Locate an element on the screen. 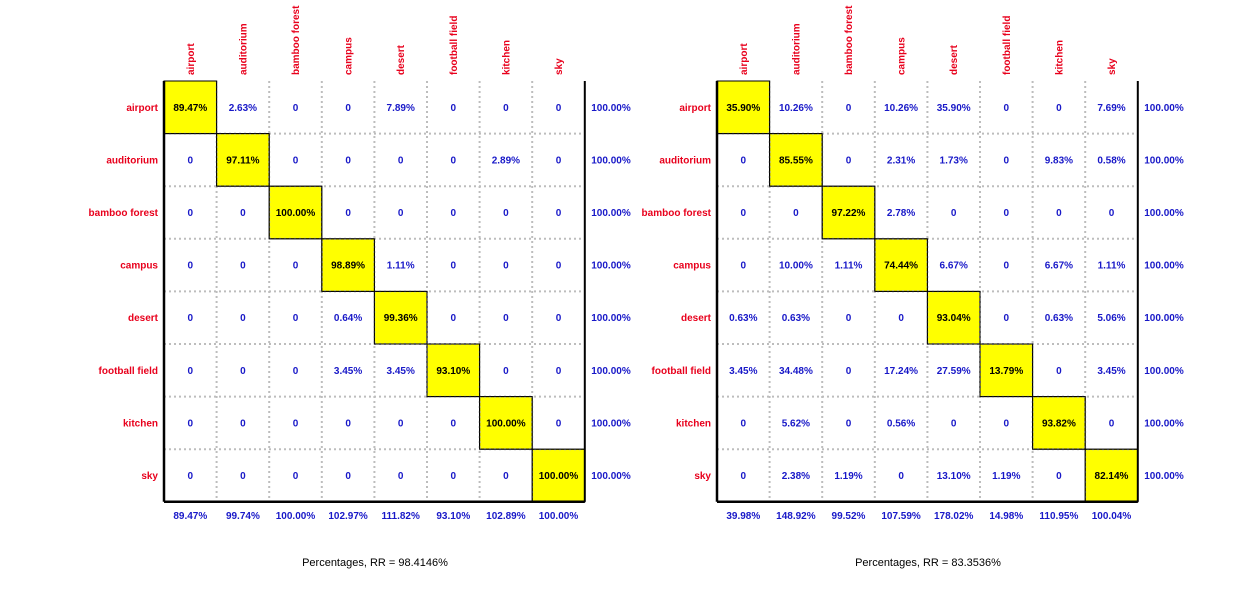 Image resolution: width=1258 pixels, height=605 pixels. matrix-cell-value: 97.11% is located at coordinates (242, 160).